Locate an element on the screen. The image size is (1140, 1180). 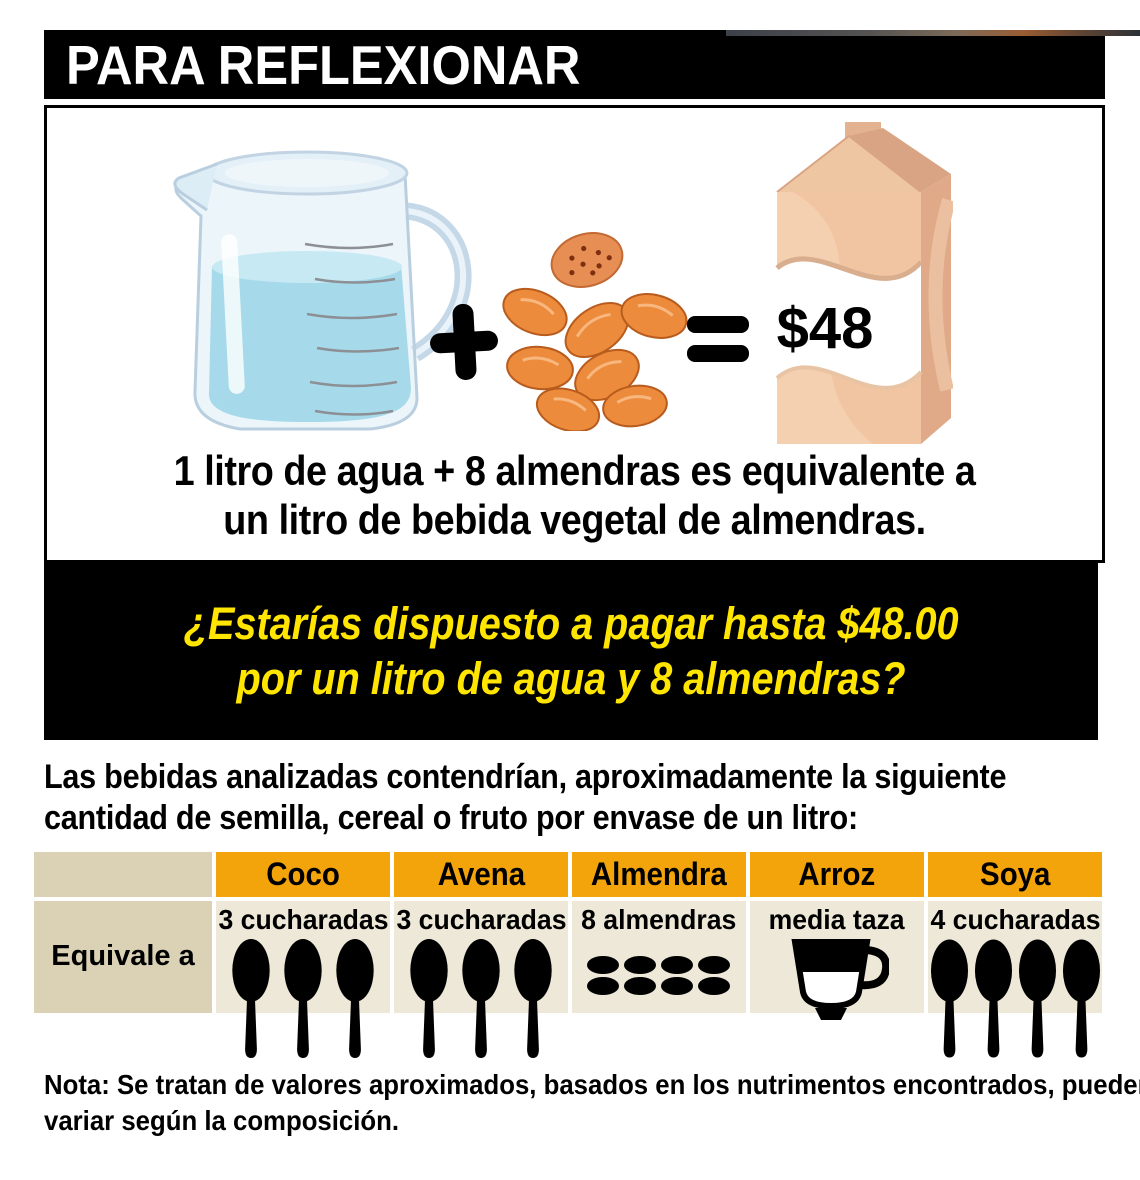
cell-almendra: 8 almendras is located at coordinates (659, 956).